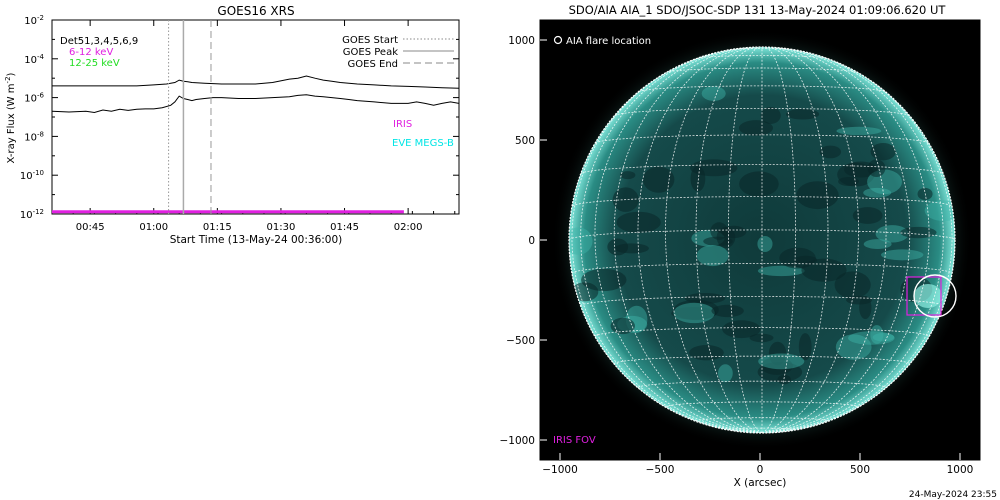 This screenshot has height=500, width=1000. What do you see at coordinates (928, 296) in the screenshot?
I see `flare-brightening` at bounding box center [928, 296].